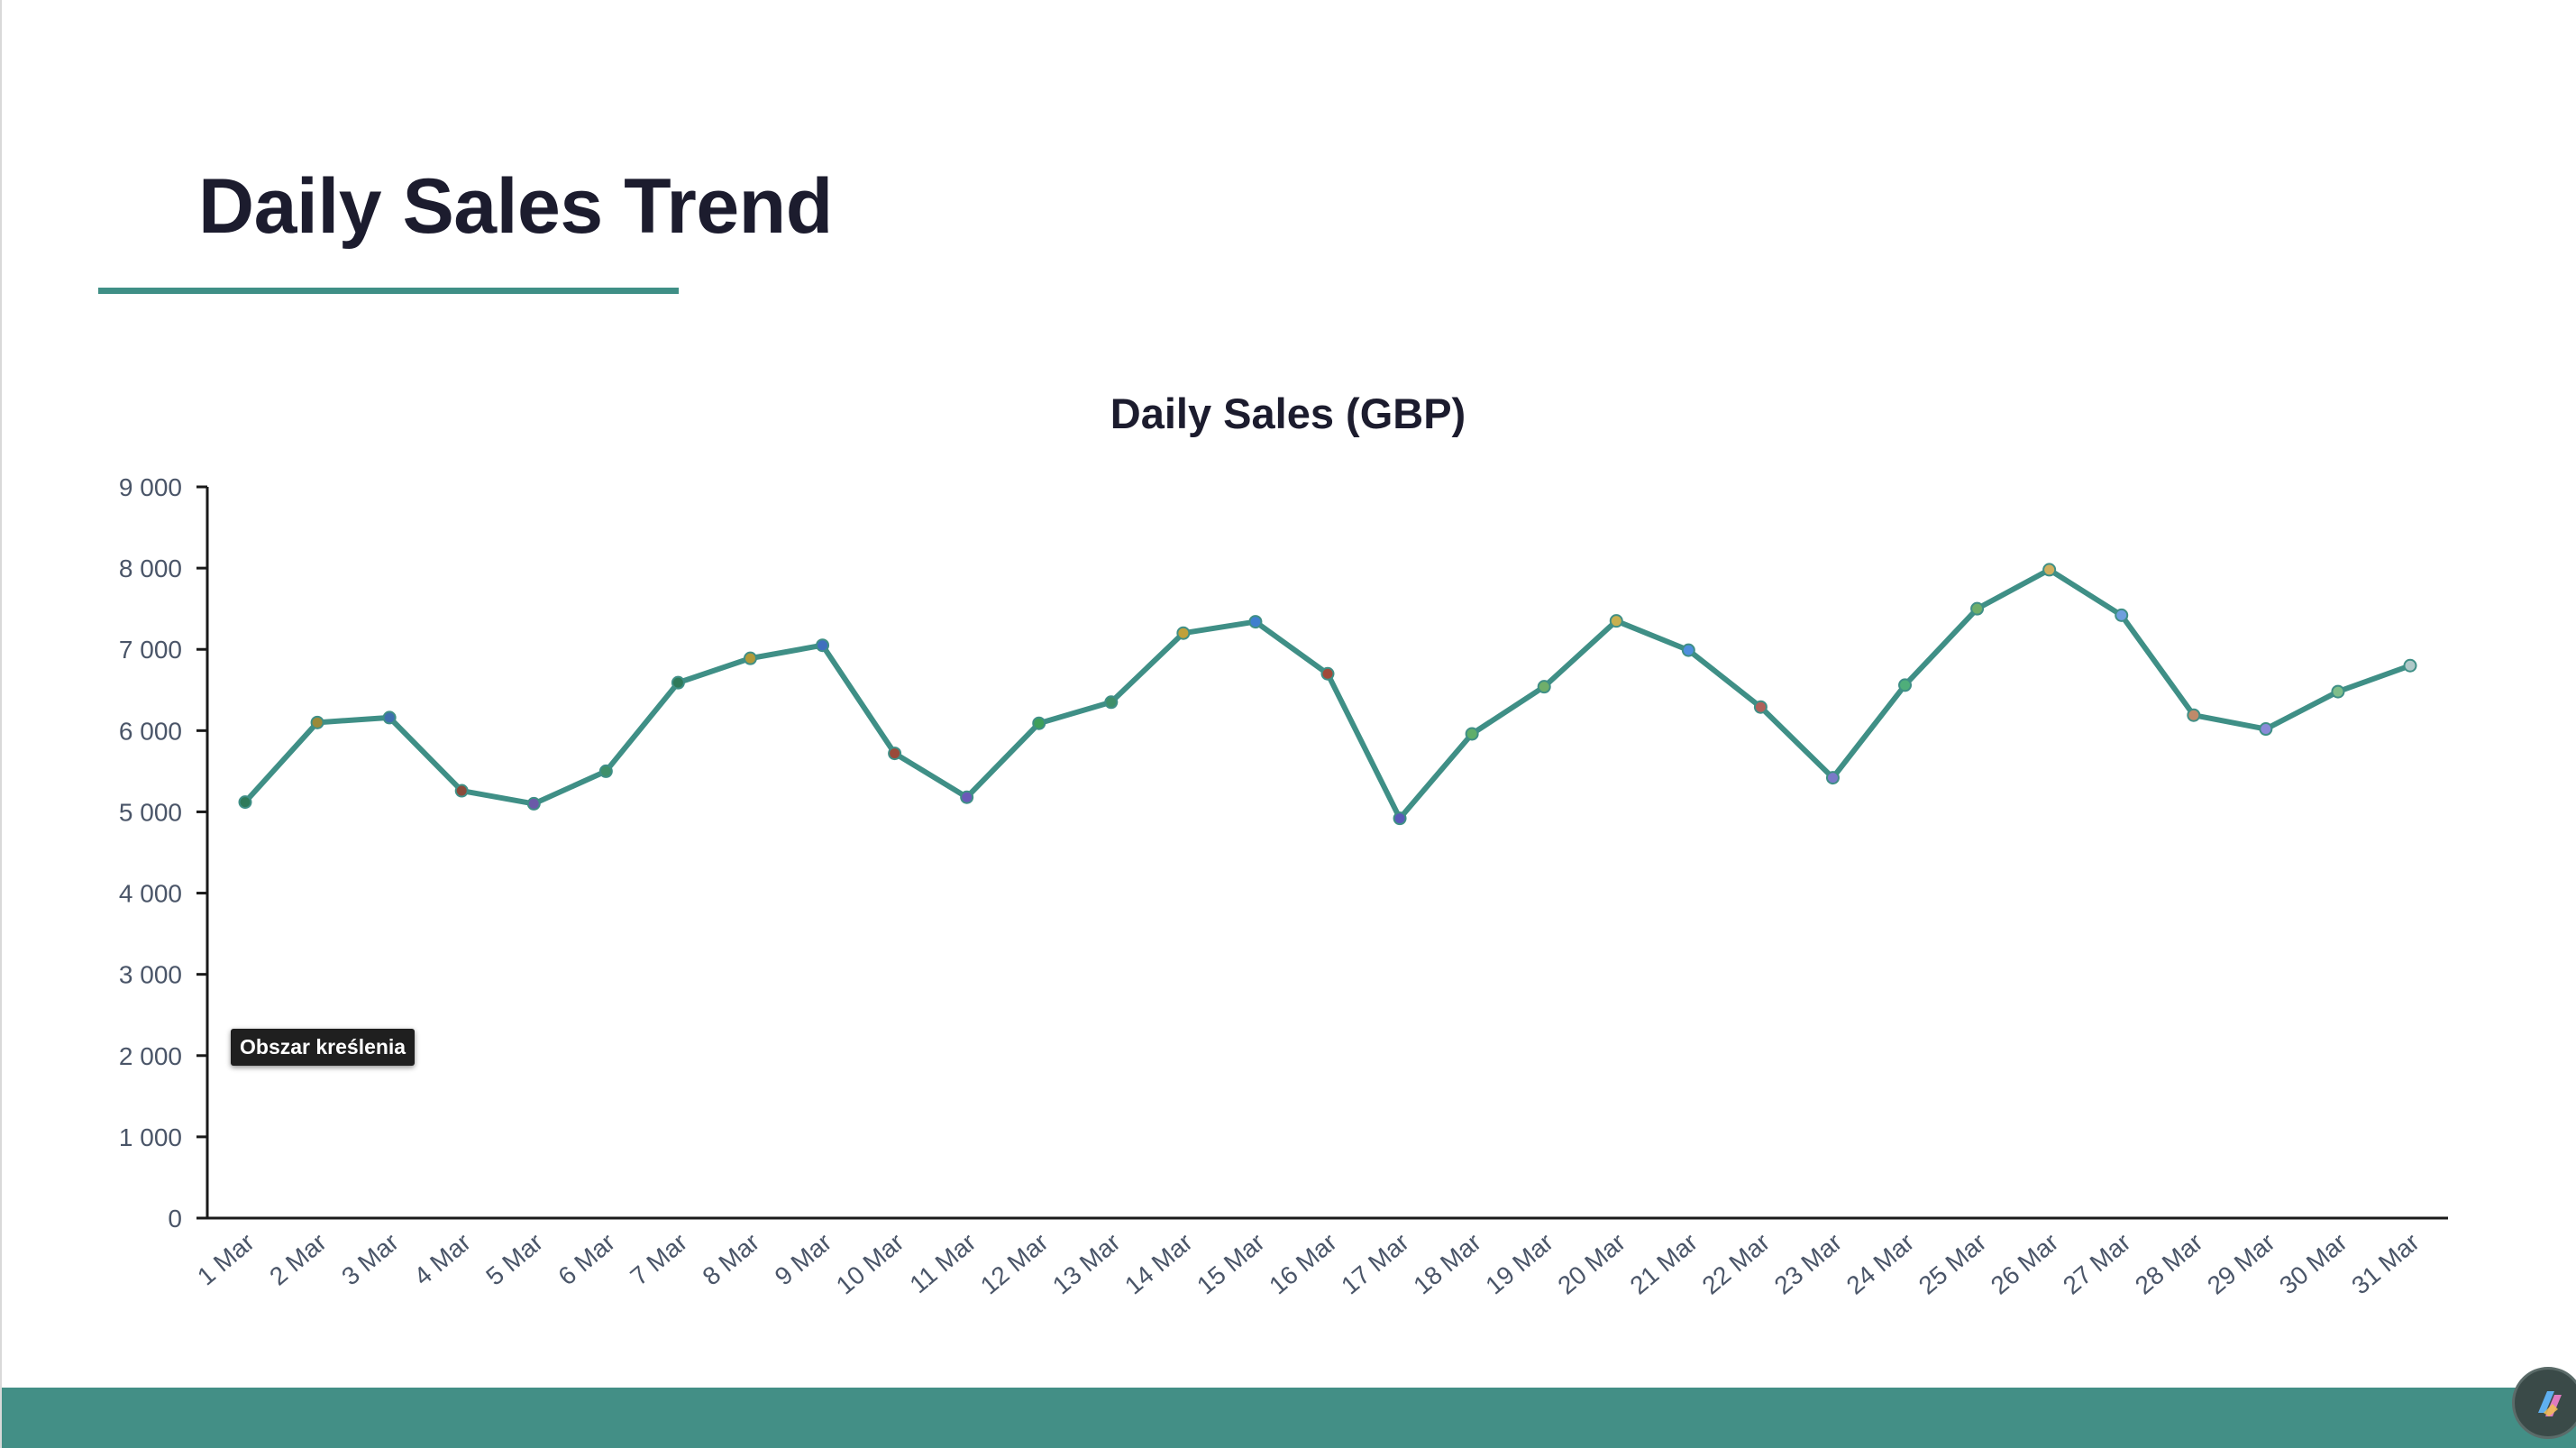 The image size is (2576, 1448). Describe the element at coordinates (1158, 1264) in the screenshot. I see `x-tick-label: 14 Mar` at that location.